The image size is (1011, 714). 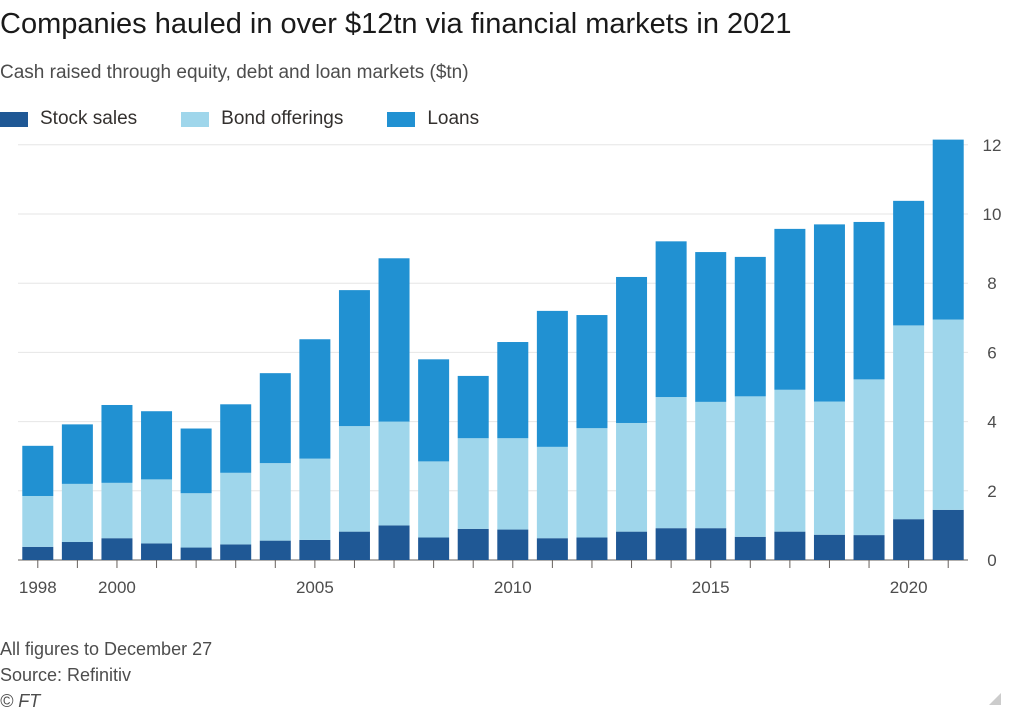 What do you see at coordinates (473, 407) in the screenshot?
I see `bar-loans-2009` at bounding box center [473, 407].